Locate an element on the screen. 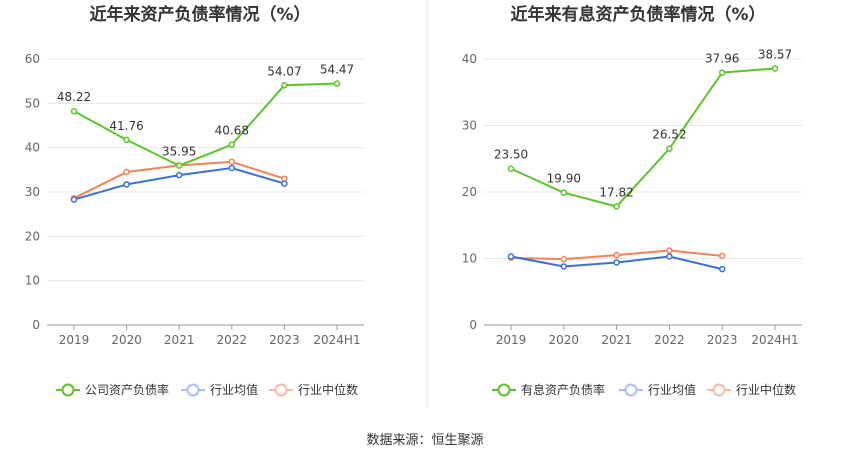 This screenshot has width=850, height=459. right-chart-title: 近年来有息资产负债率情况（%） is located at coordinates (637, 14).